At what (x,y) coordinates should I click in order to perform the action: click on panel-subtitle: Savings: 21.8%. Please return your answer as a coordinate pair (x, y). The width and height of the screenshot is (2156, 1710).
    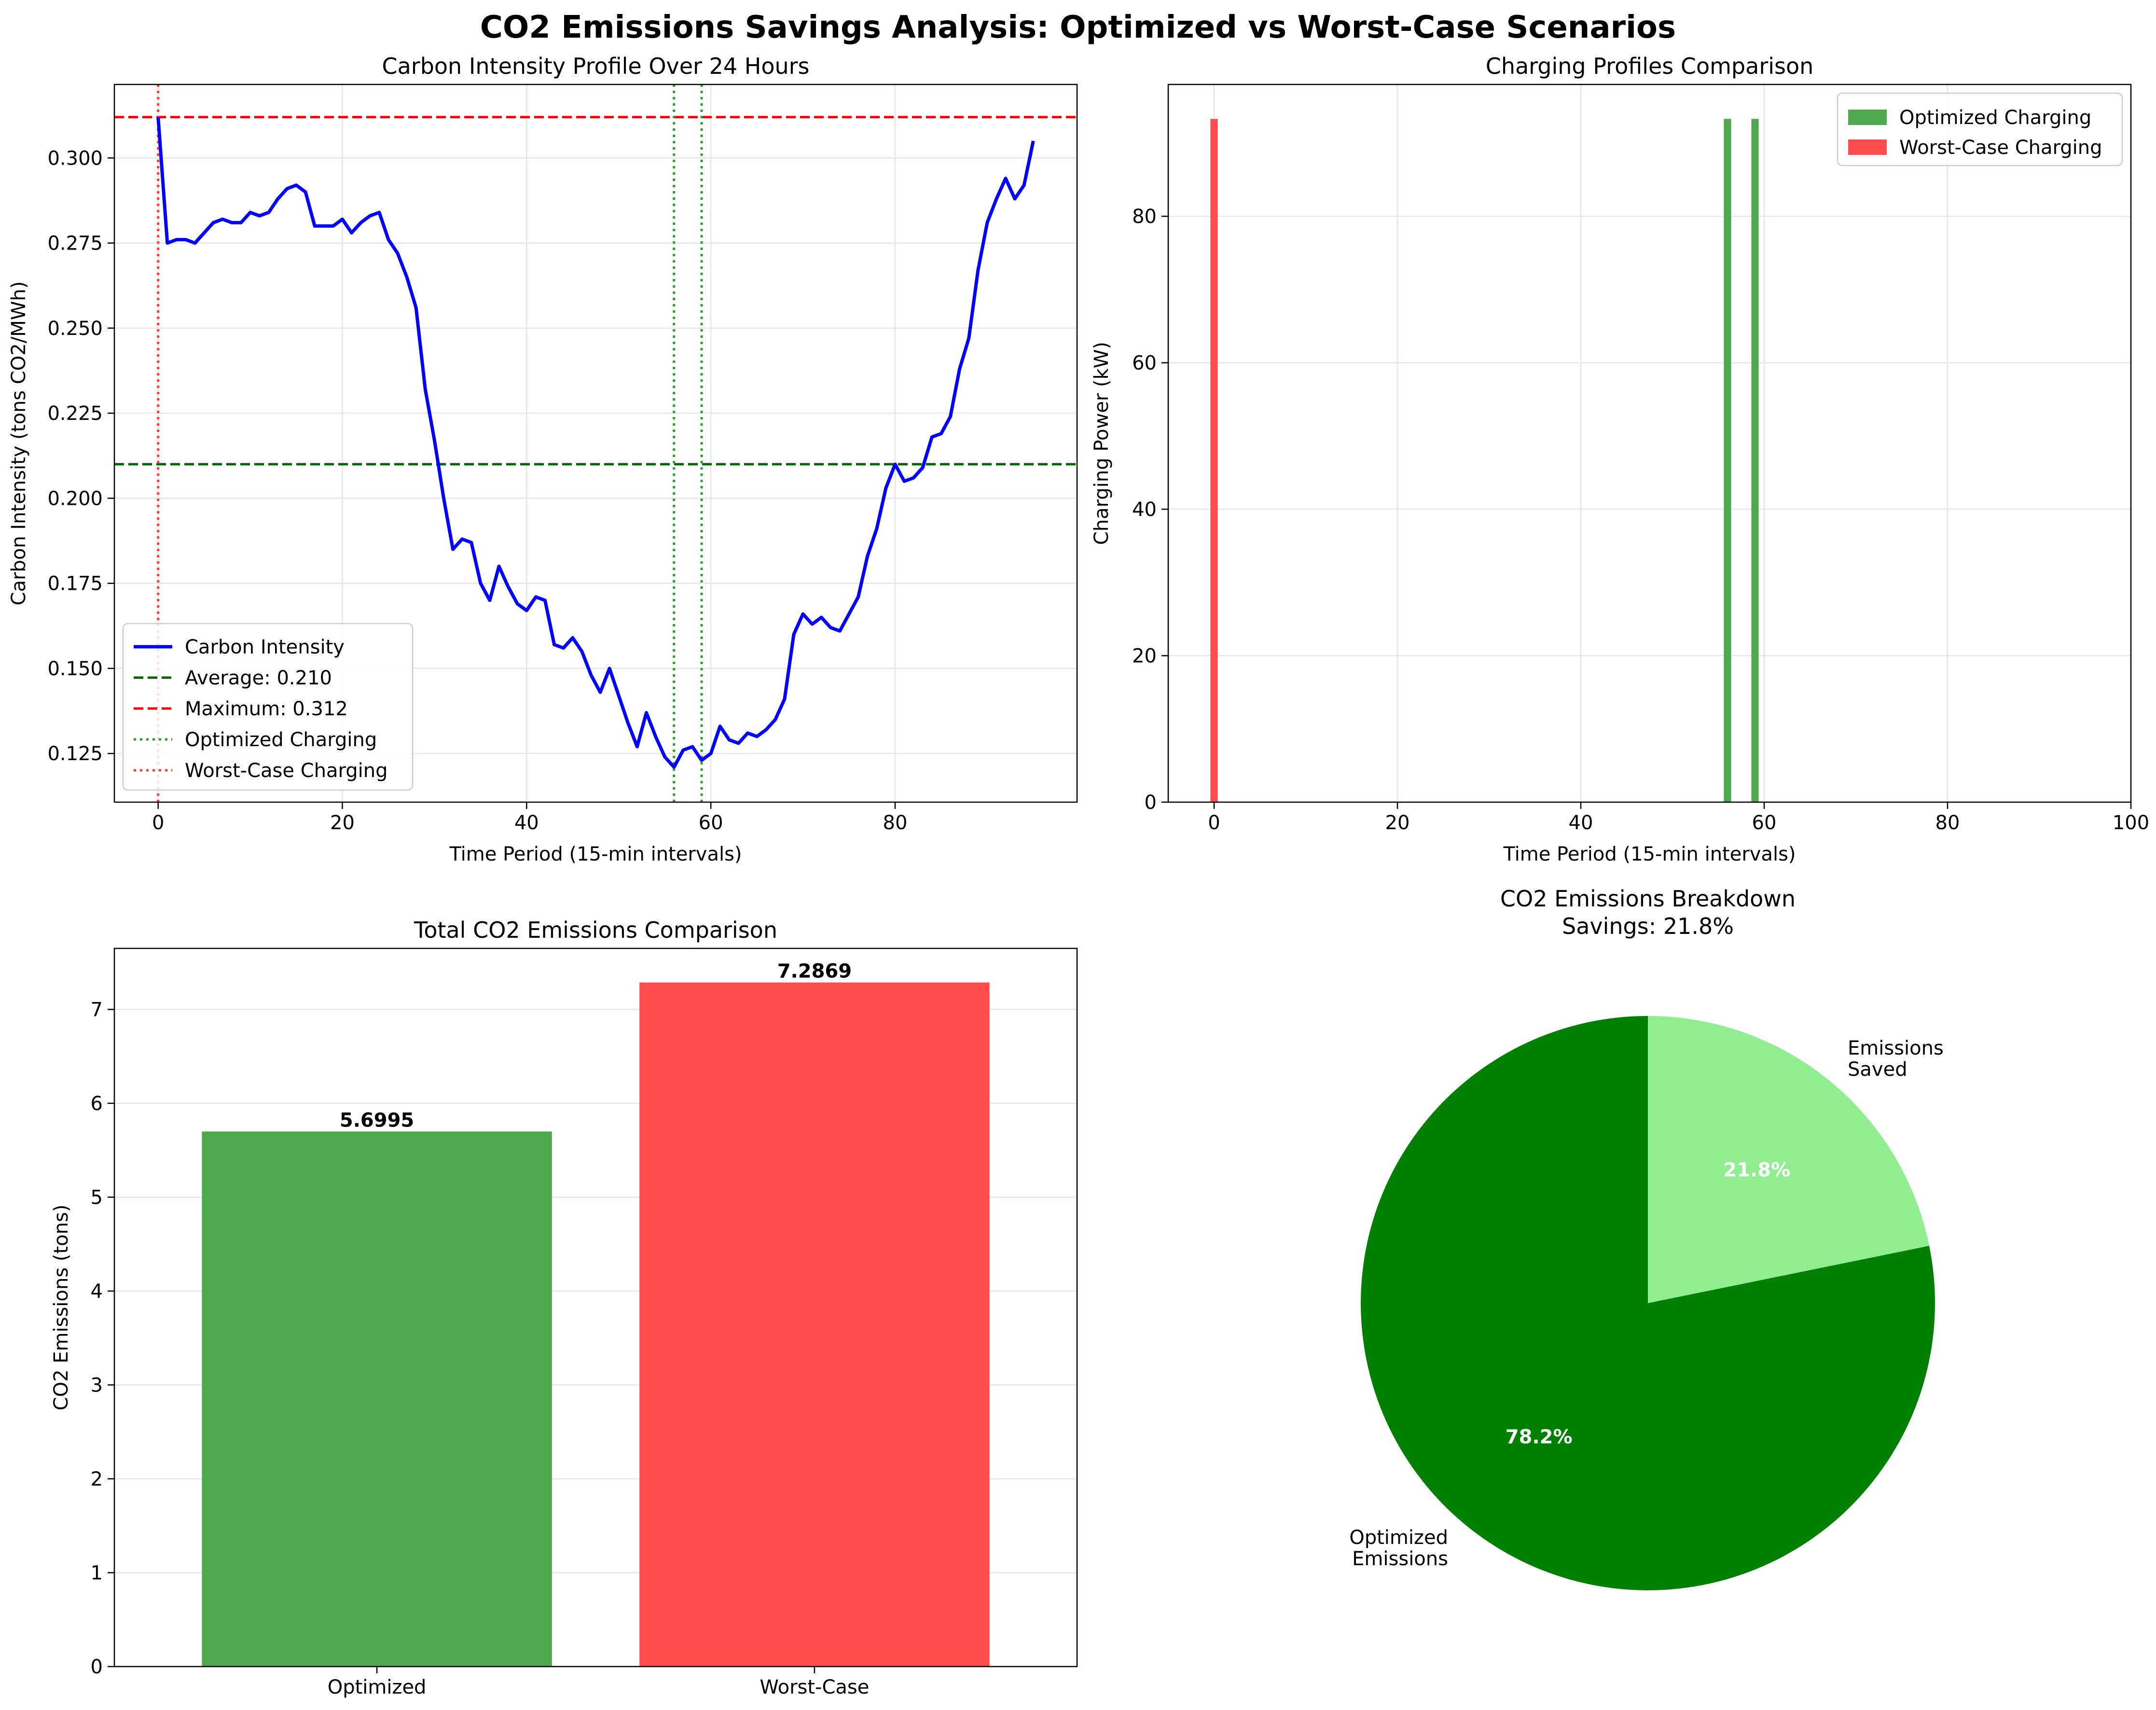
    Looking at the image, I should click on (1648, 926).